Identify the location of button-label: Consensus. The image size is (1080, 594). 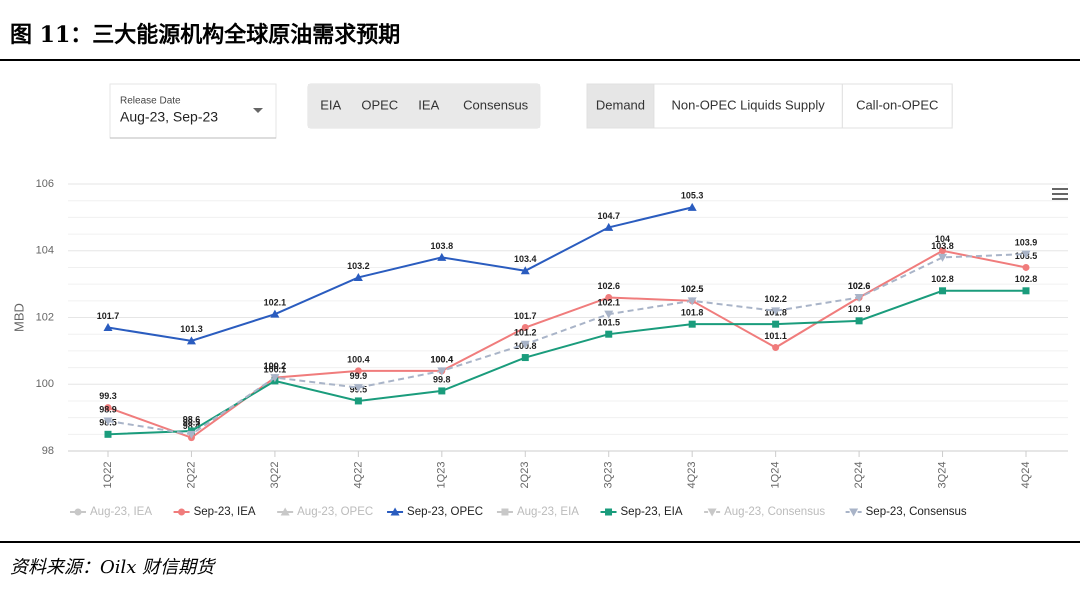
(496, 104).